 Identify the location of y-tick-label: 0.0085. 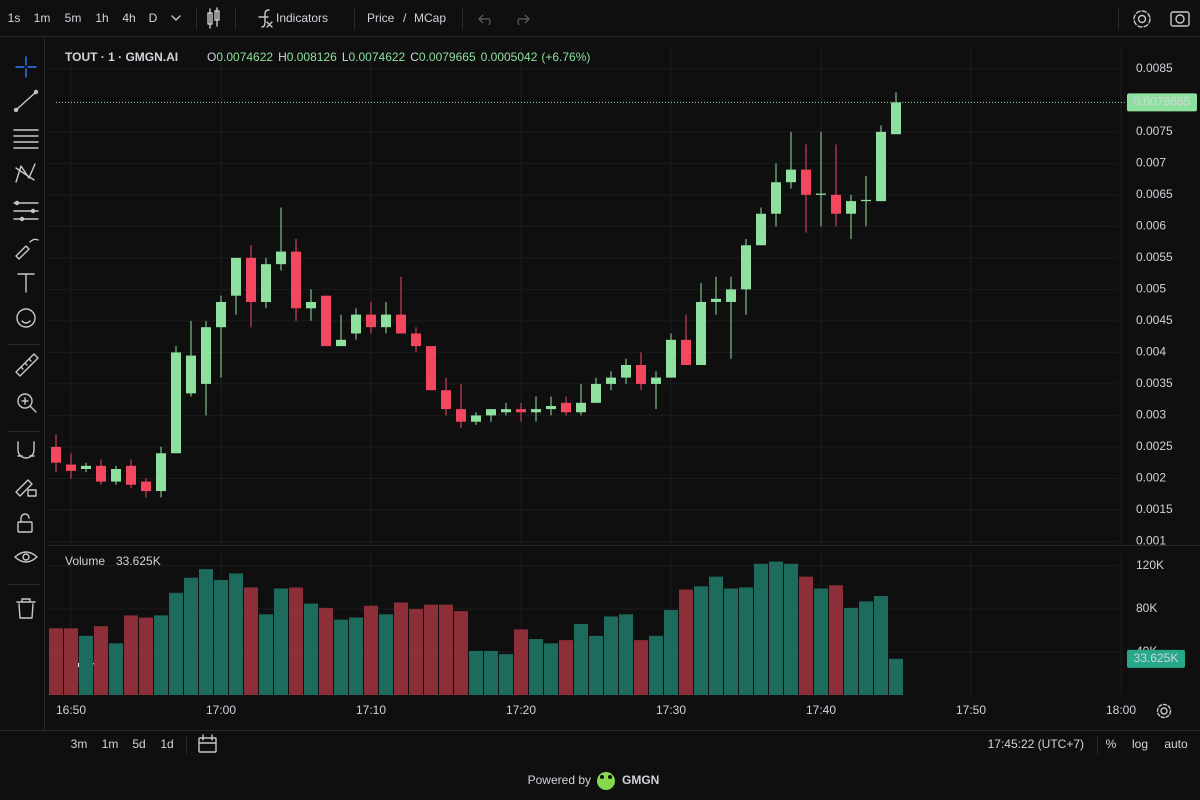
(1154, 68).